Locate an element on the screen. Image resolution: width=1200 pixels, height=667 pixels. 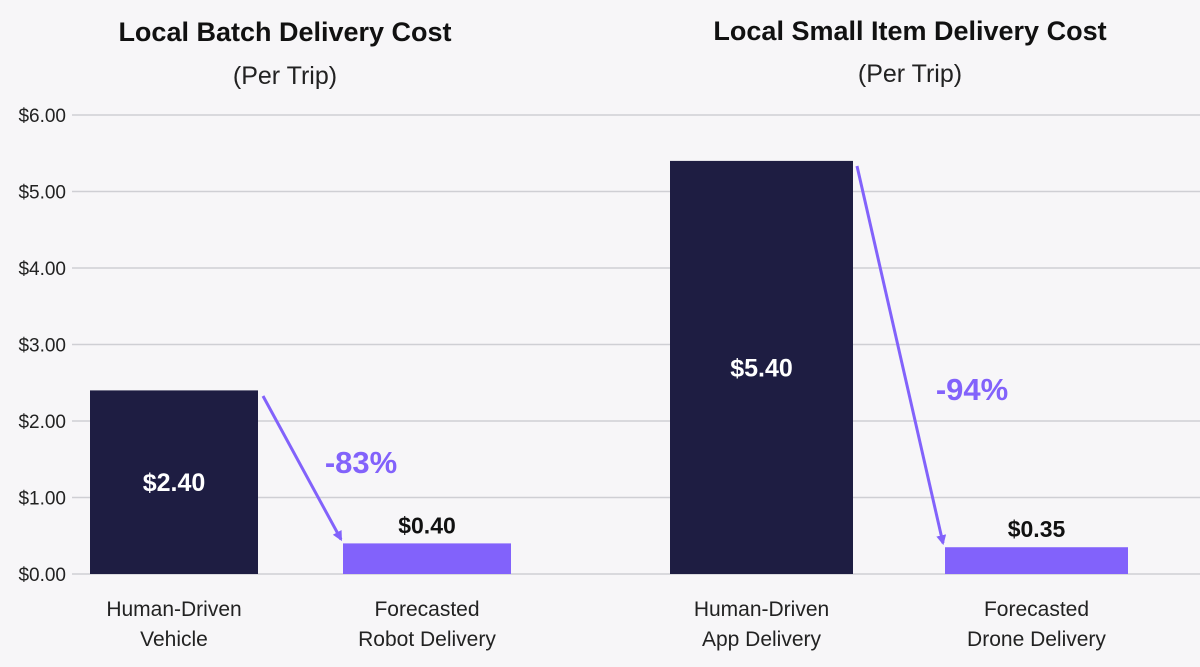
data-label: $5.40 is located at coordinates (761, 368).